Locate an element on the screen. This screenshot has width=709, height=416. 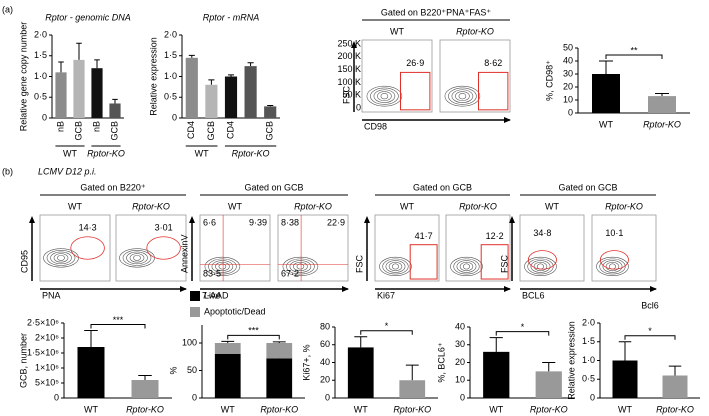
y-tick-label: 40 is located at coordinates (460, 326).